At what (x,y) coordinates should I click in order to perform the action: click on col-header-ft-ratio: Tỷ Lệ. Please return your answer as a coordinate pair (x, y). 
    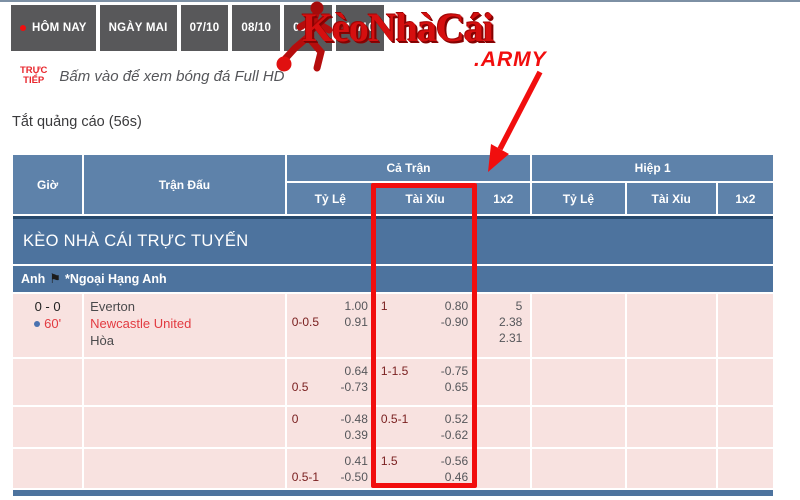
    Looking at the image, I should click on (330, 198).